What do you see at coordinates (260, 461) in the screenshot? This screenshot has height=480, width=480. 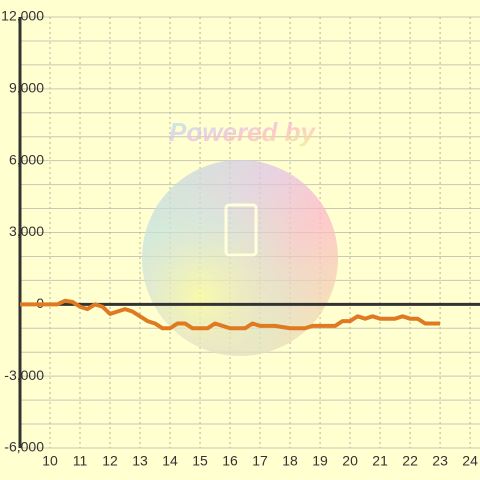 I see `x-tick-label: 17` at bounding box center [260, 461].